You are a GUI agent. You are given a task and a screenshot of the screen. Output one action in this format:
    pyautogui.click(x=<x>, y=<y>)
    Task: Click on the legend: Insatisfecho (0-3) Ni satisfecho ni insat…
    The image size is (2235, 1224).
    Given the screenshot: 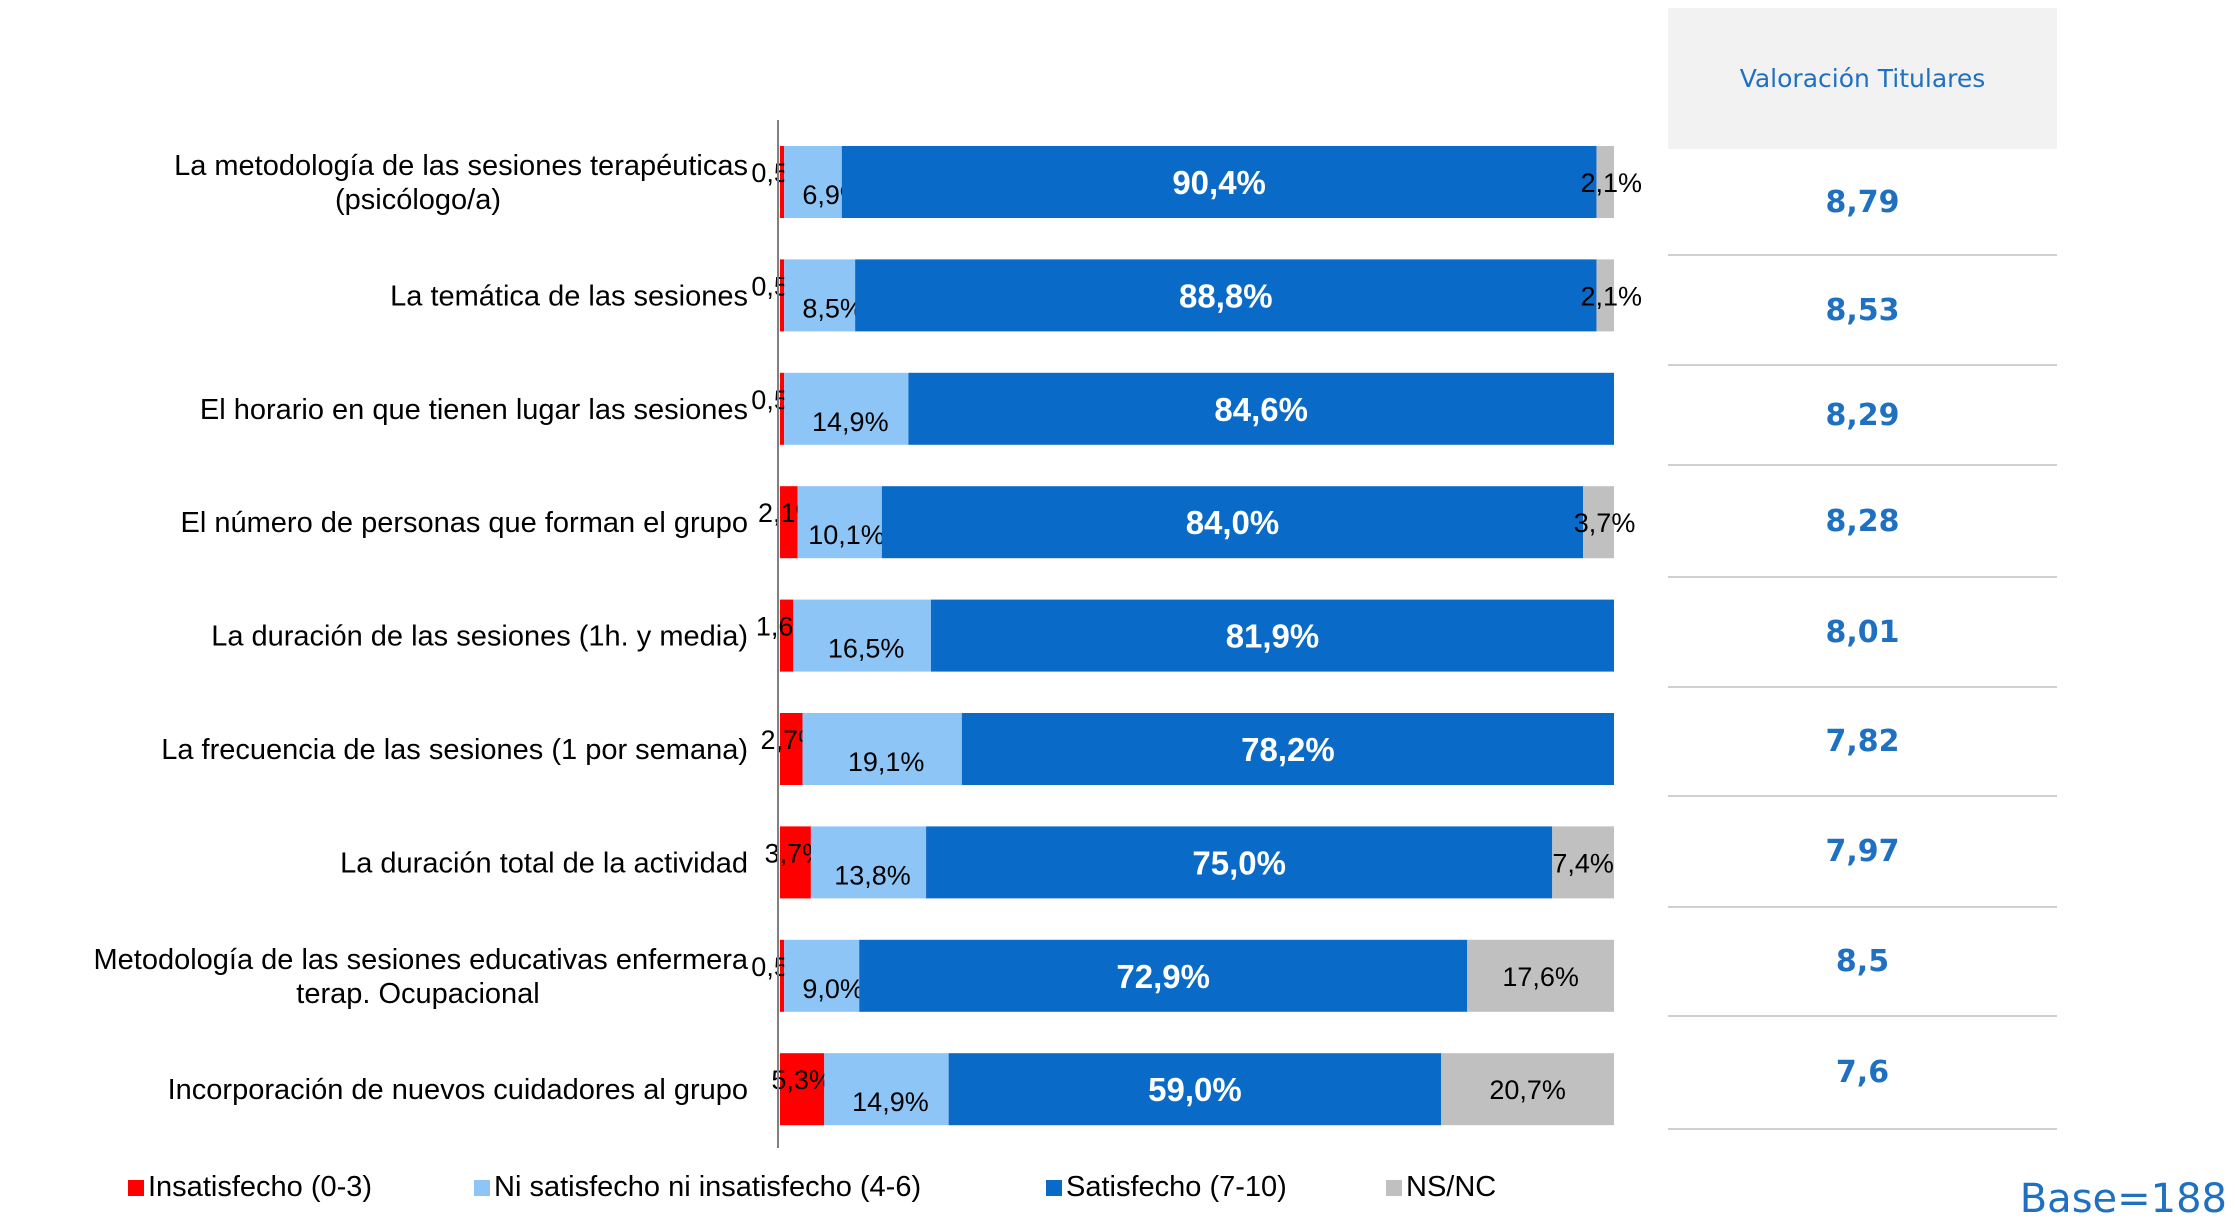 What is the action you would take?
    pyautogui.click(x=812, y=1187)
    